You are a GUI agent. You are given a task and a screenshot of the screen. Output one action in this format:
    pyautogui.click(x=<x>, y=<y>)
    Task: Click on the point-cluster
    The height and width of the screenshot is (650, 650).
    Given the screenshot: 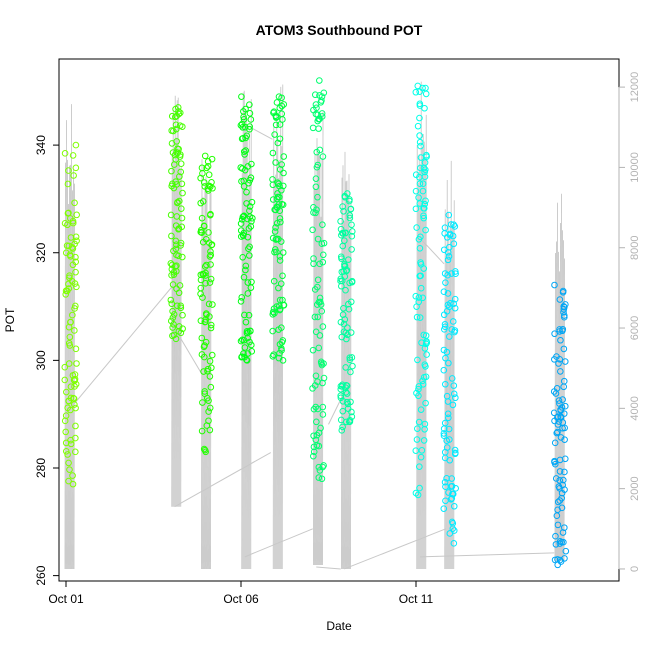 What is the action you would take?
    pyautogui.click(x=176, y=223)
    